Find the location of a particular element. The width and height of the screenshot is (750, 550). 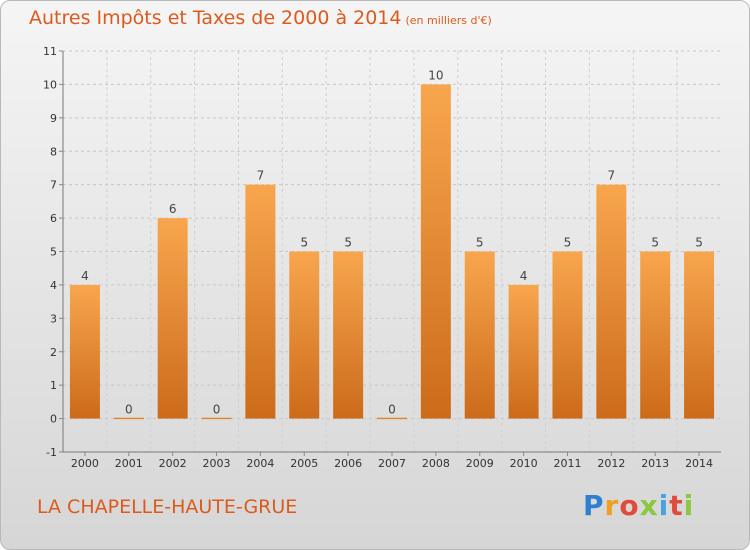

x-tick-label: 2005 is located at coordinates (304, 463).